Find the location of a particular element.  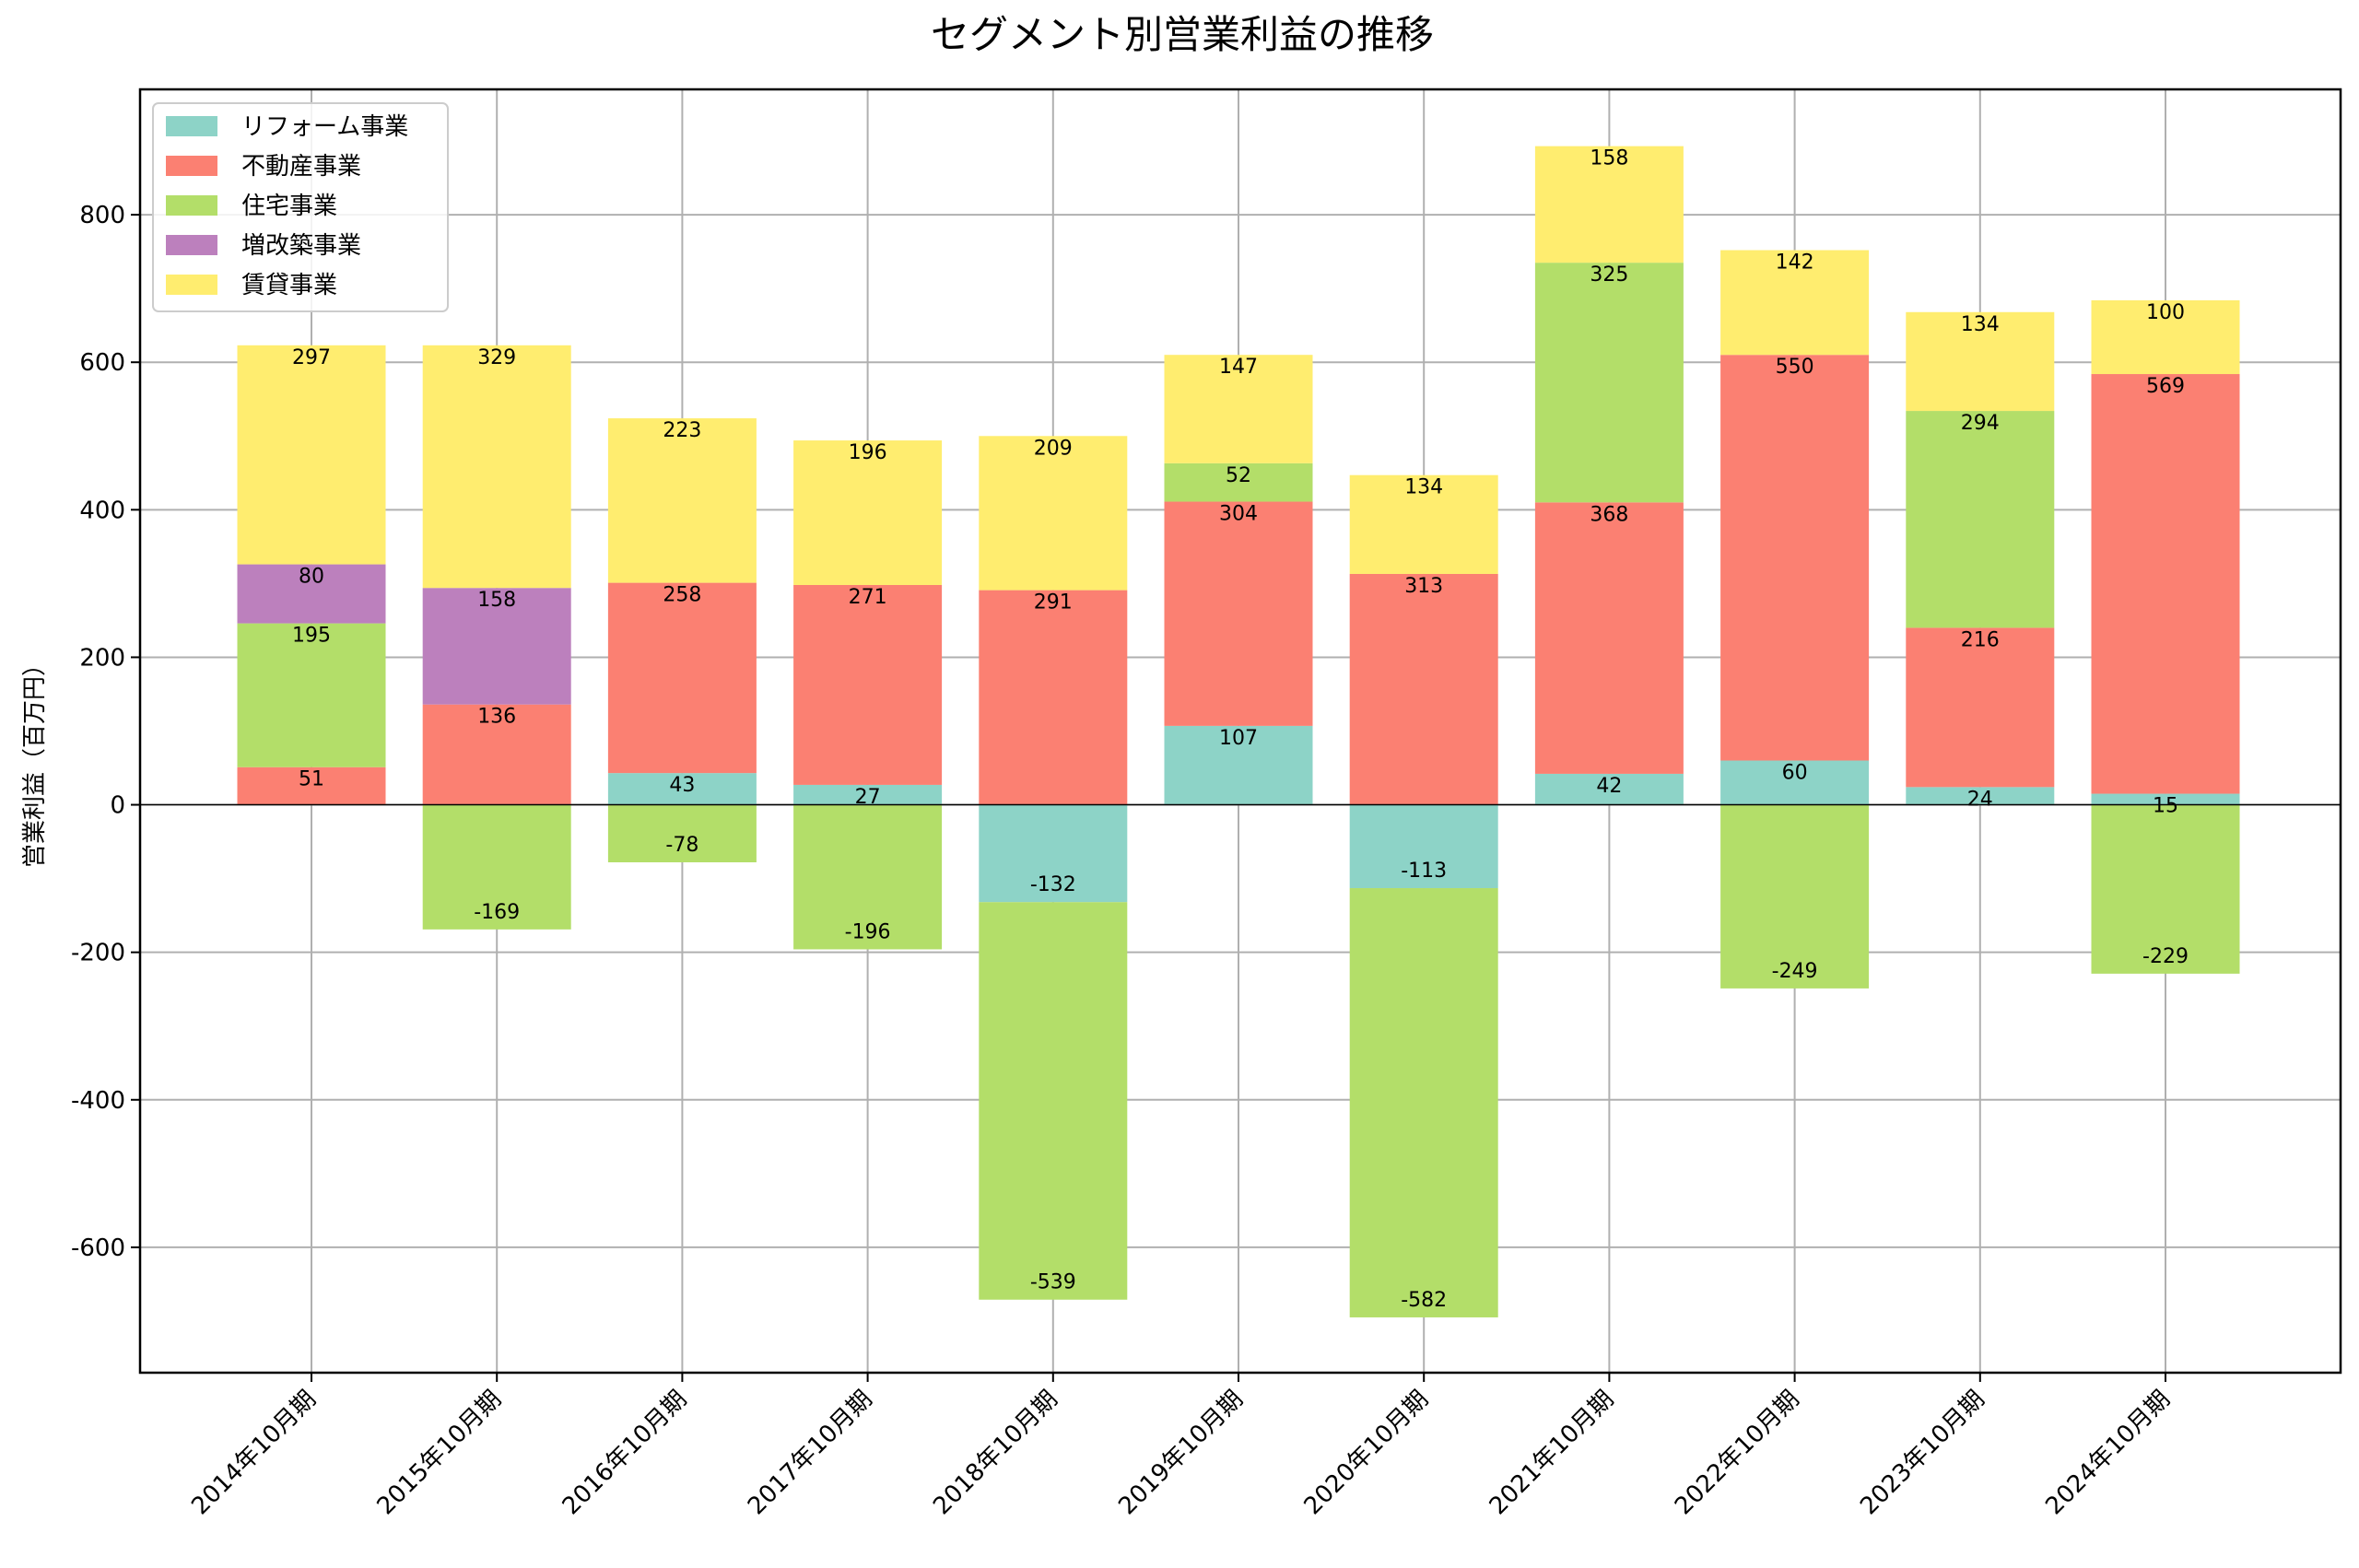

y-tick-label: 400 is located at coordinates (102, 510).